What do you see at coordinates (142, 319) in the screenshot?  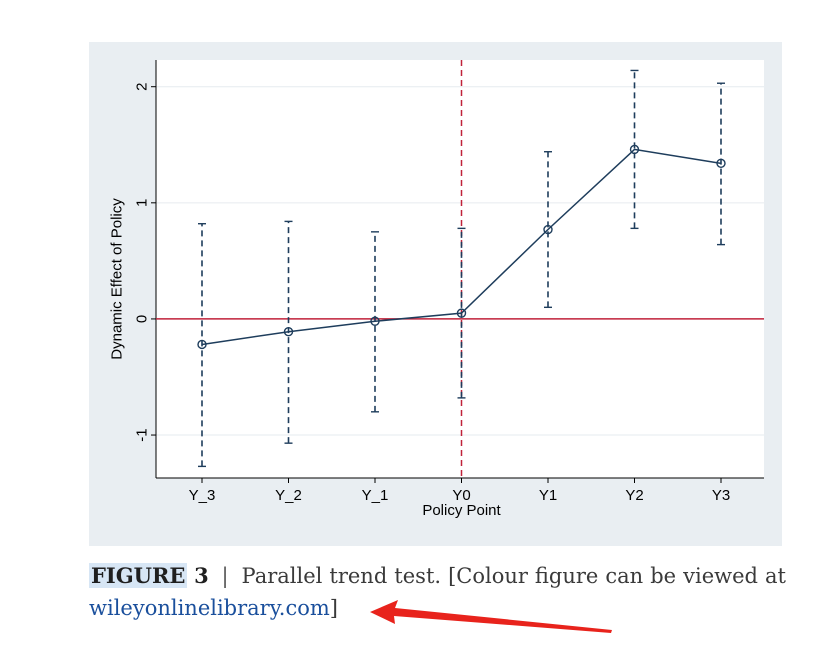 I see `y-tick-label: 0` at bounding box center [142, 319].